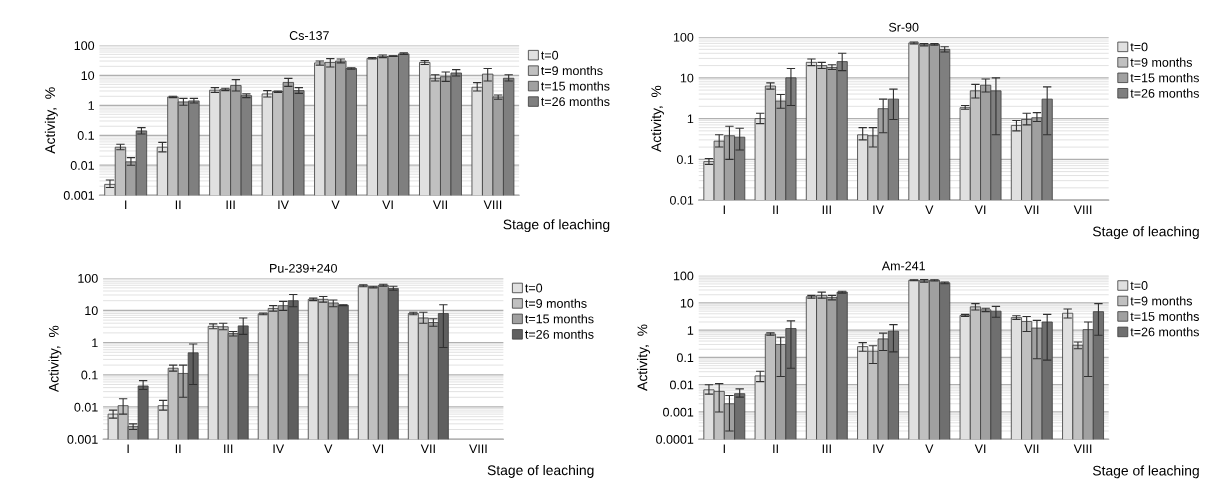 Image resolution: width=1213 pixels, height=488 pixels. I want to click on chart-title: Pu-239+240, so click(303, 268).